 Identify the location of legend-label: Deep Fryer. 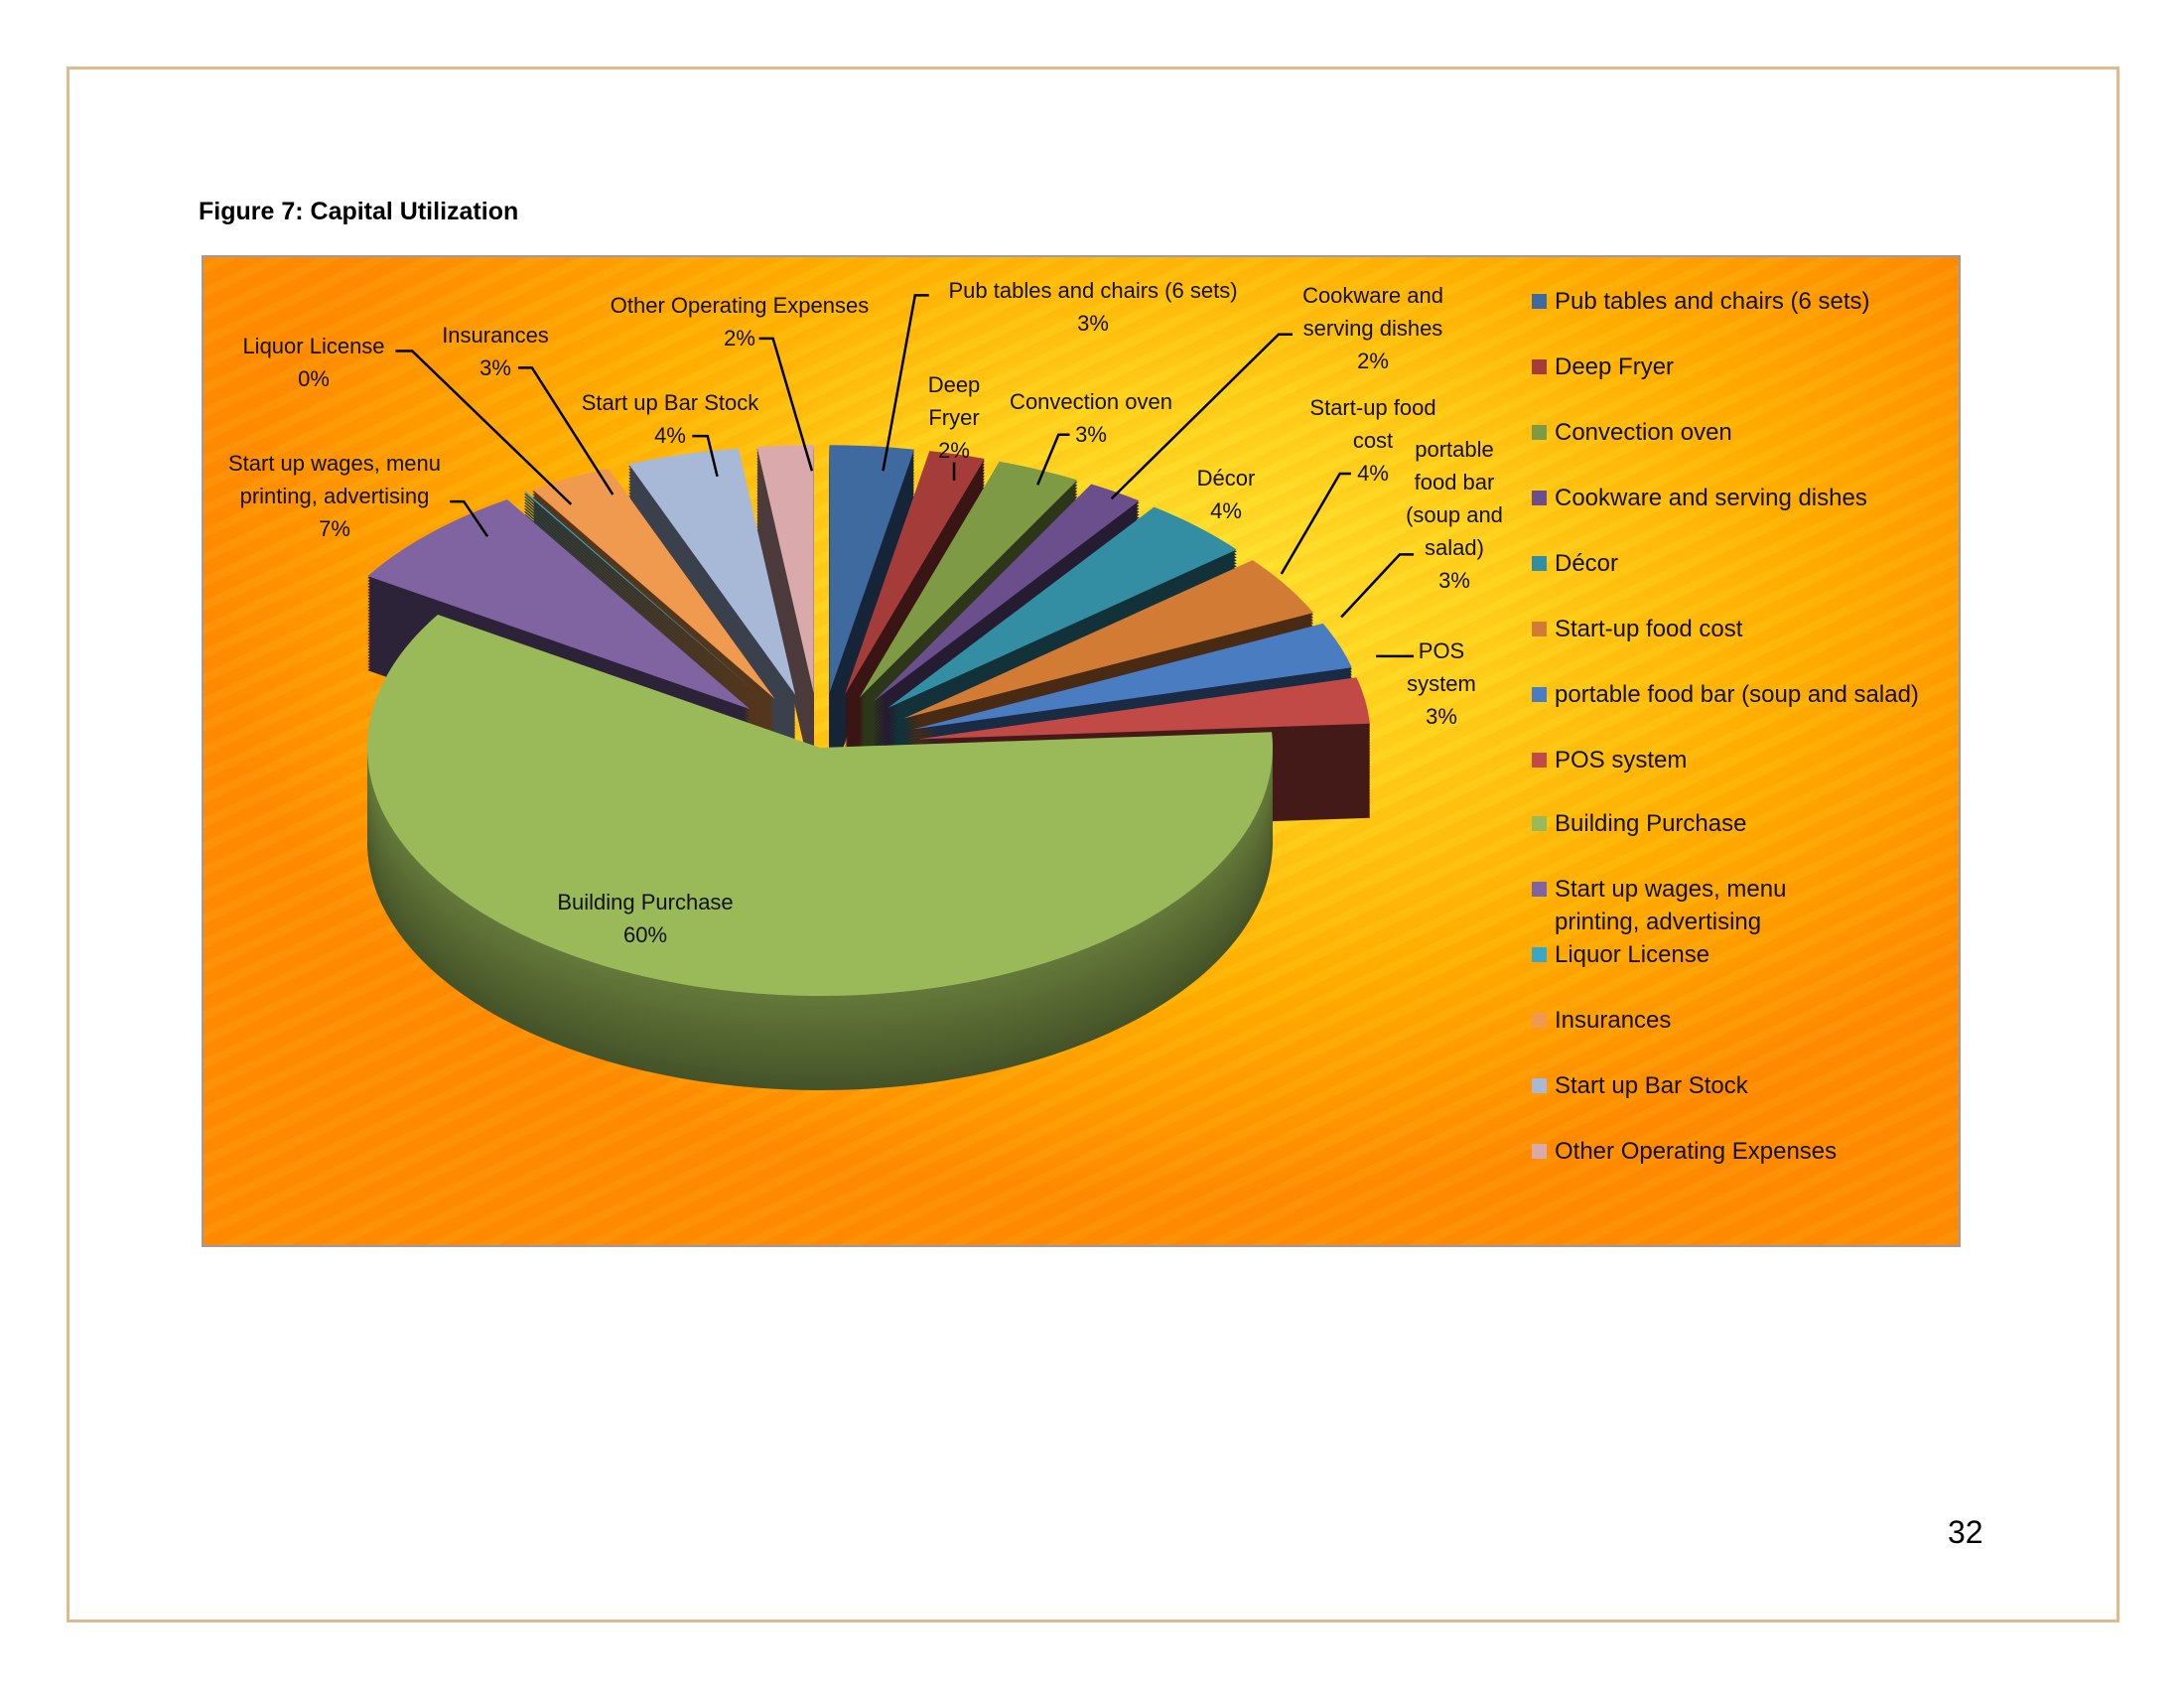
(1615, 366).